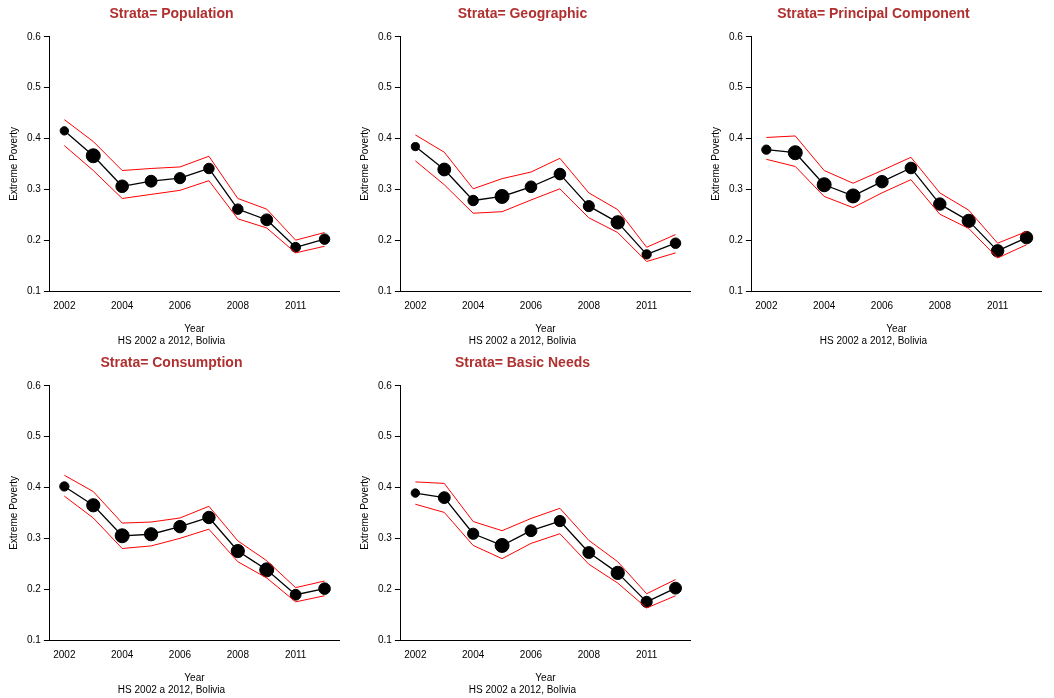 The height and width of the screenshot is (698, 1054). Describe the element at coordinates (171, 362) in the screenshot. I see `chart-title: Strata= Consumption` at that location.